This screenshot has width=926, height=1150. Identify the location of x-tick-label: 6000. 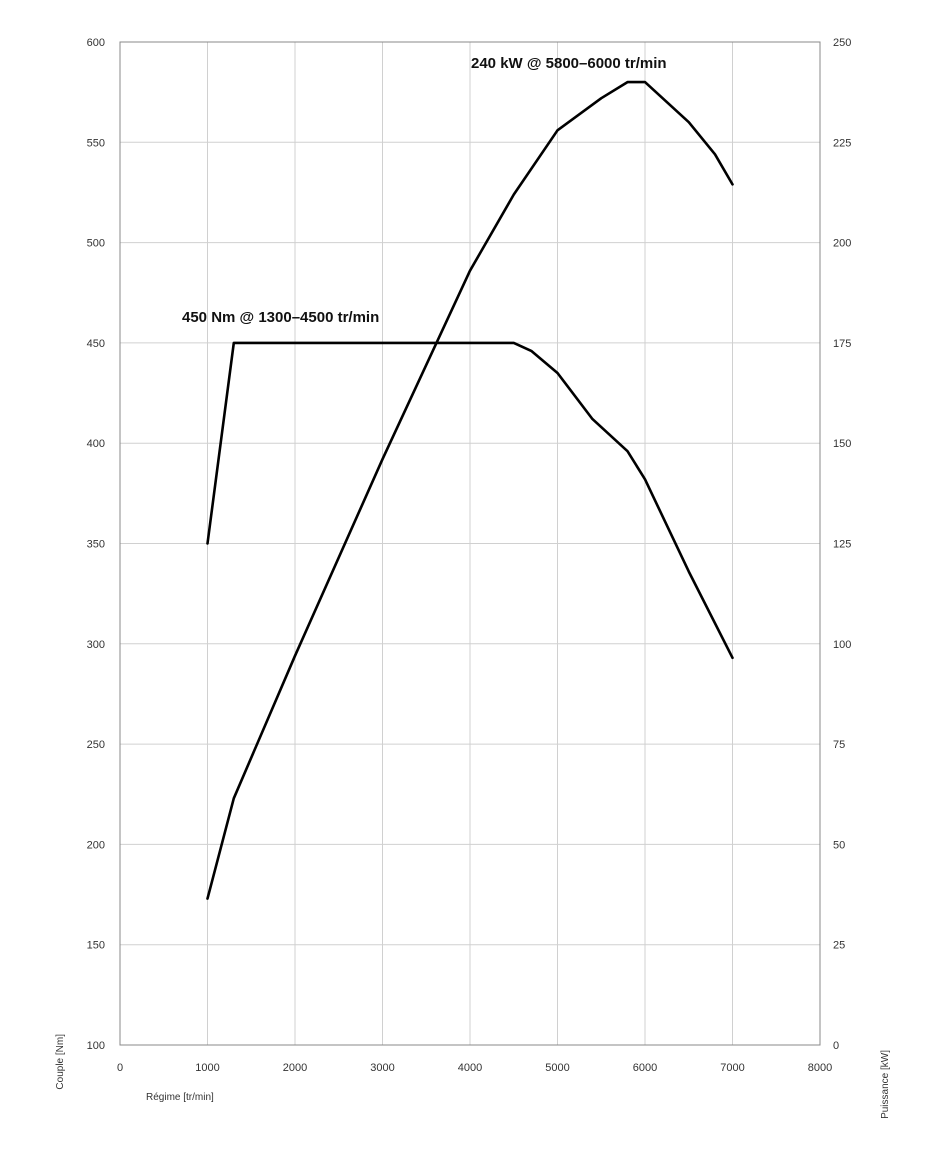
(645, 1068).